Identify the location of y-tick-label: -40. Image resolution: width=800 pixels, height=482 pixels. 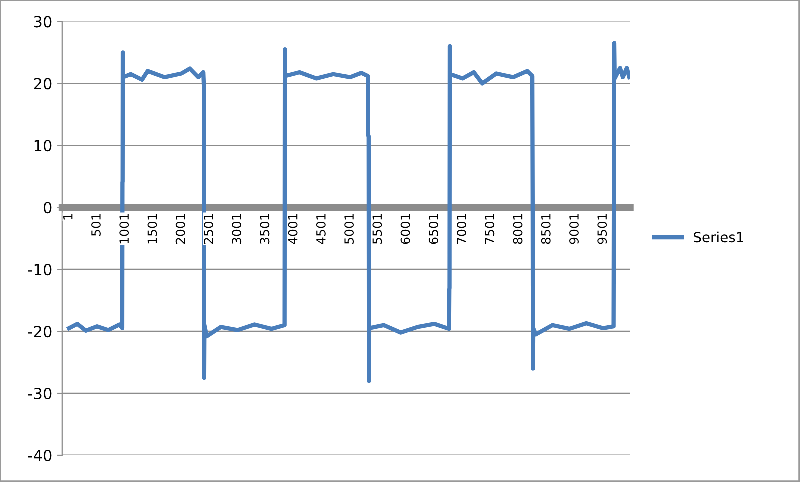
(40, 456).